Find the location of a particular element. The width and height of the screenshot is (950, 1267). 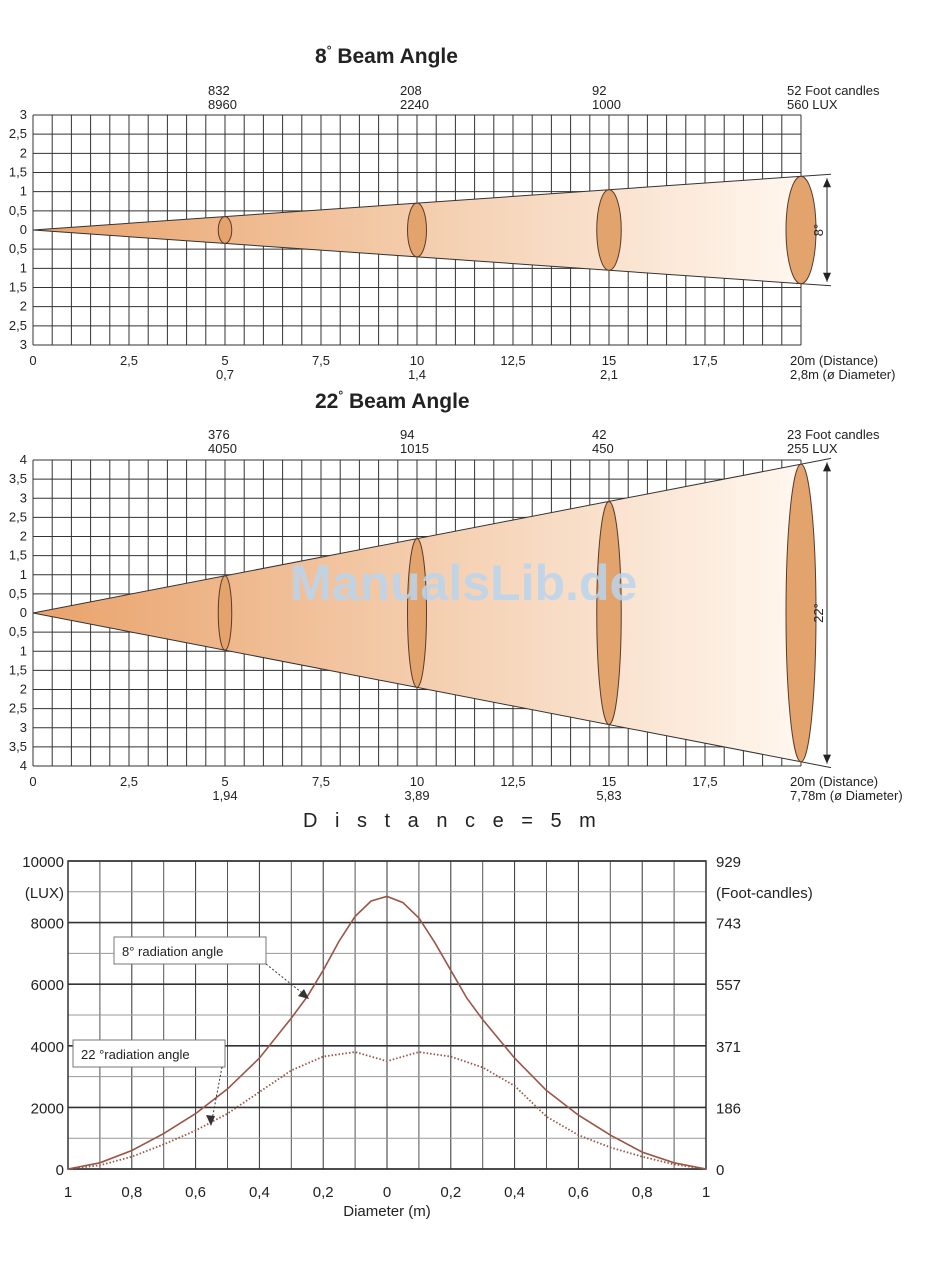

leader-line is located at coordinates (286, 980).